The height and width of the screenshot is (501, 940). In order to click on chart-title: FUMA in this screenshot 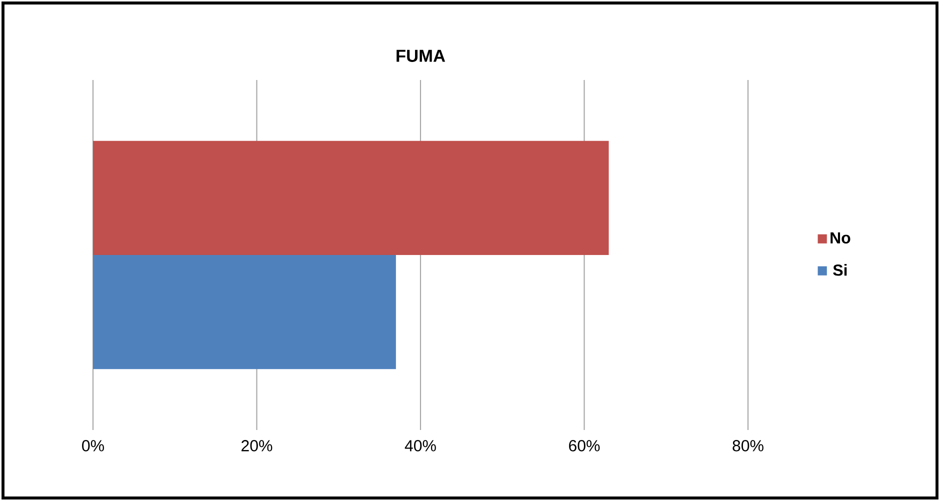, I will do `click(421, 56)`.